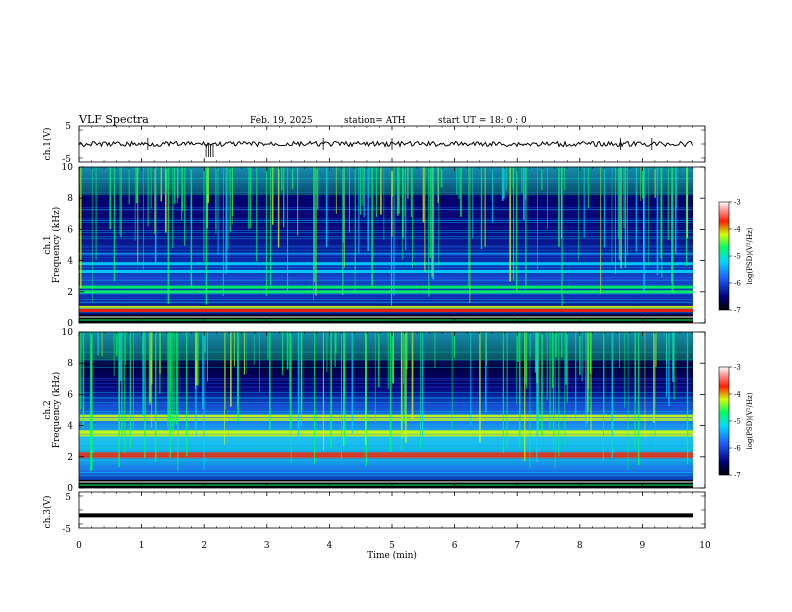 This screenshot has height=612, width=792. I want to click on ch1-spec-ylabel-bottom: Frequency (kHz), so click(56, 245).